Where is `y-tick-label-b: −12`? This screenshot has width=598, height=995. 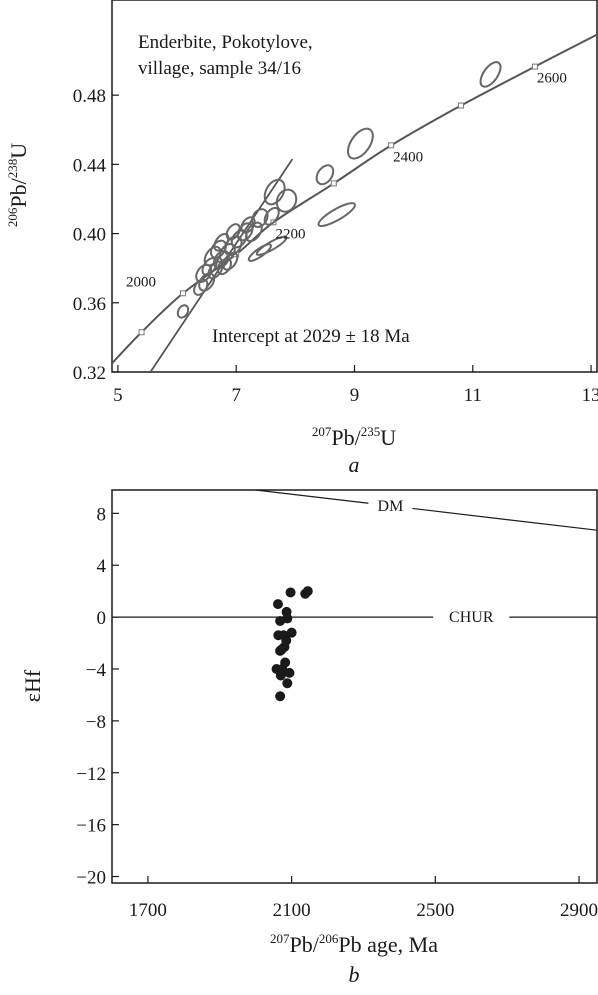
y-tick-label-b: −12 is located at coordinates (91, 774).